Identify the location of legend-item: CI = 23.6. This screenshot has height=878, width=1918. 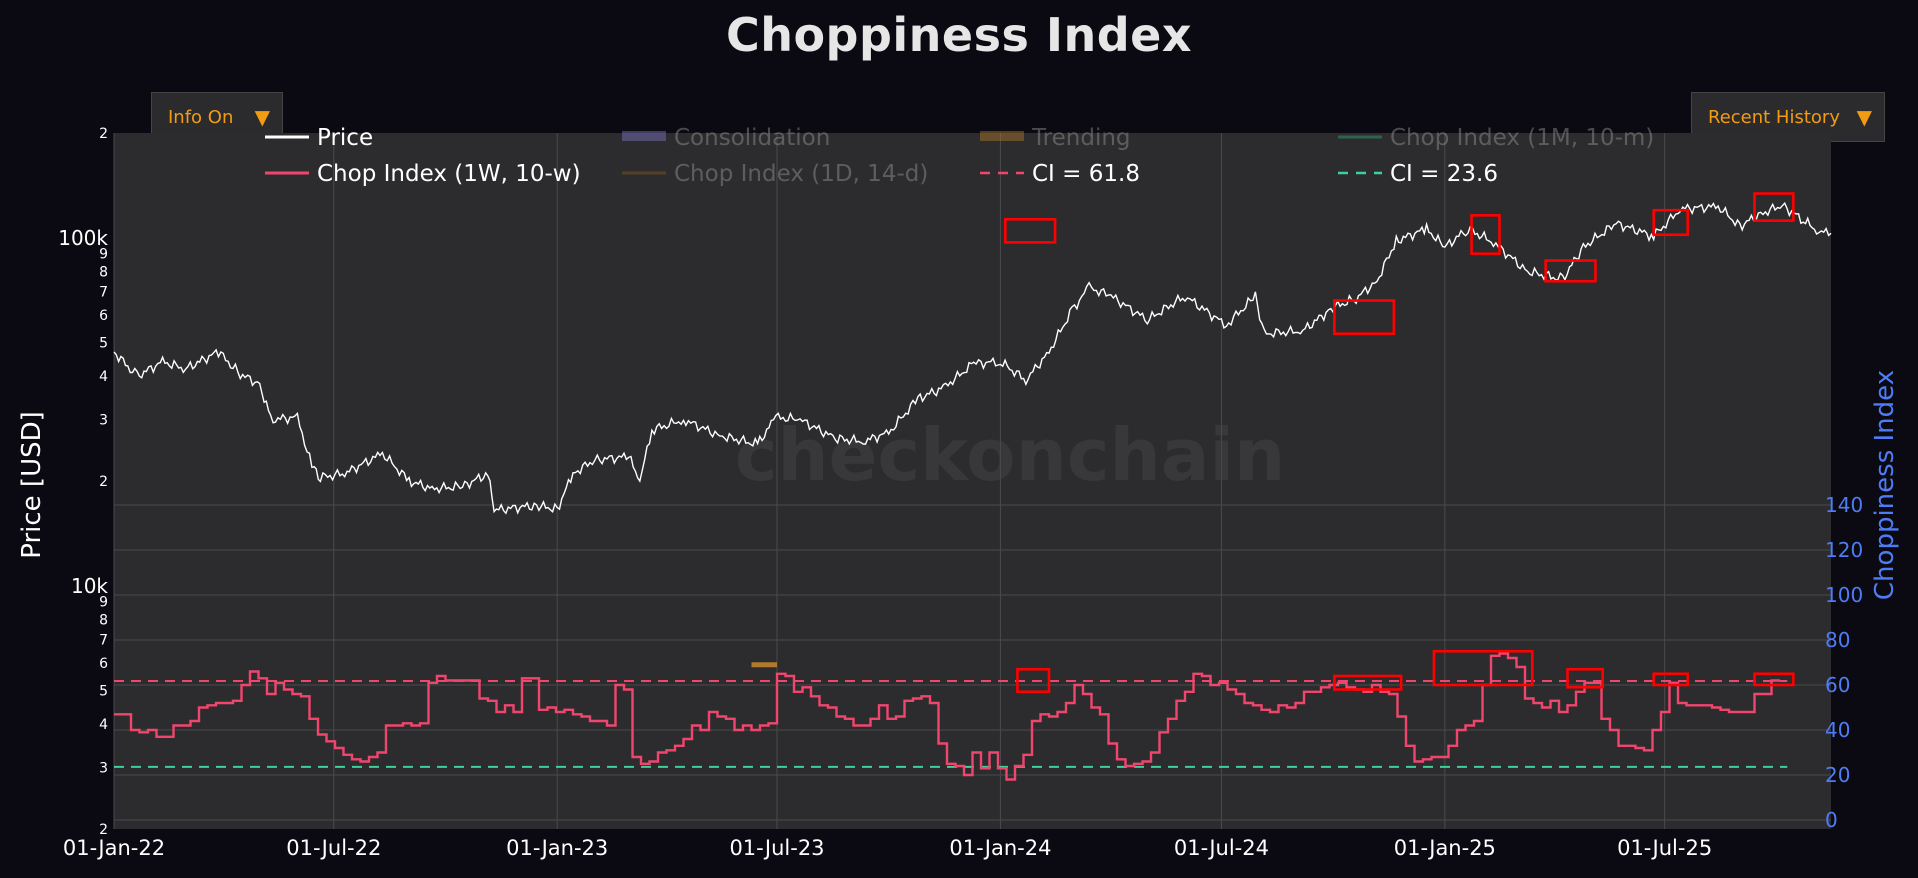
(1418, 174).